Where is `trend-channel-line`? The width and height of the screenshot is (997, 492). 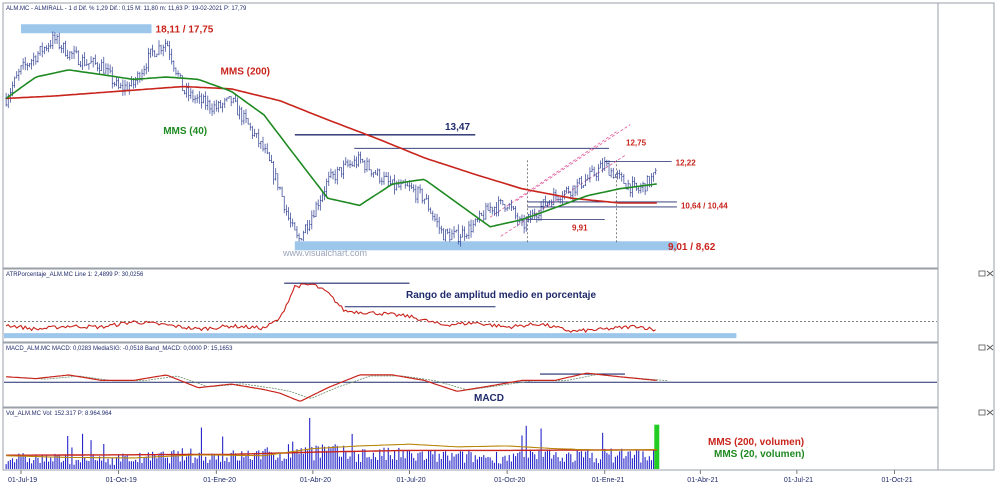 trend-channel-line is located at coordinates (573, 162).